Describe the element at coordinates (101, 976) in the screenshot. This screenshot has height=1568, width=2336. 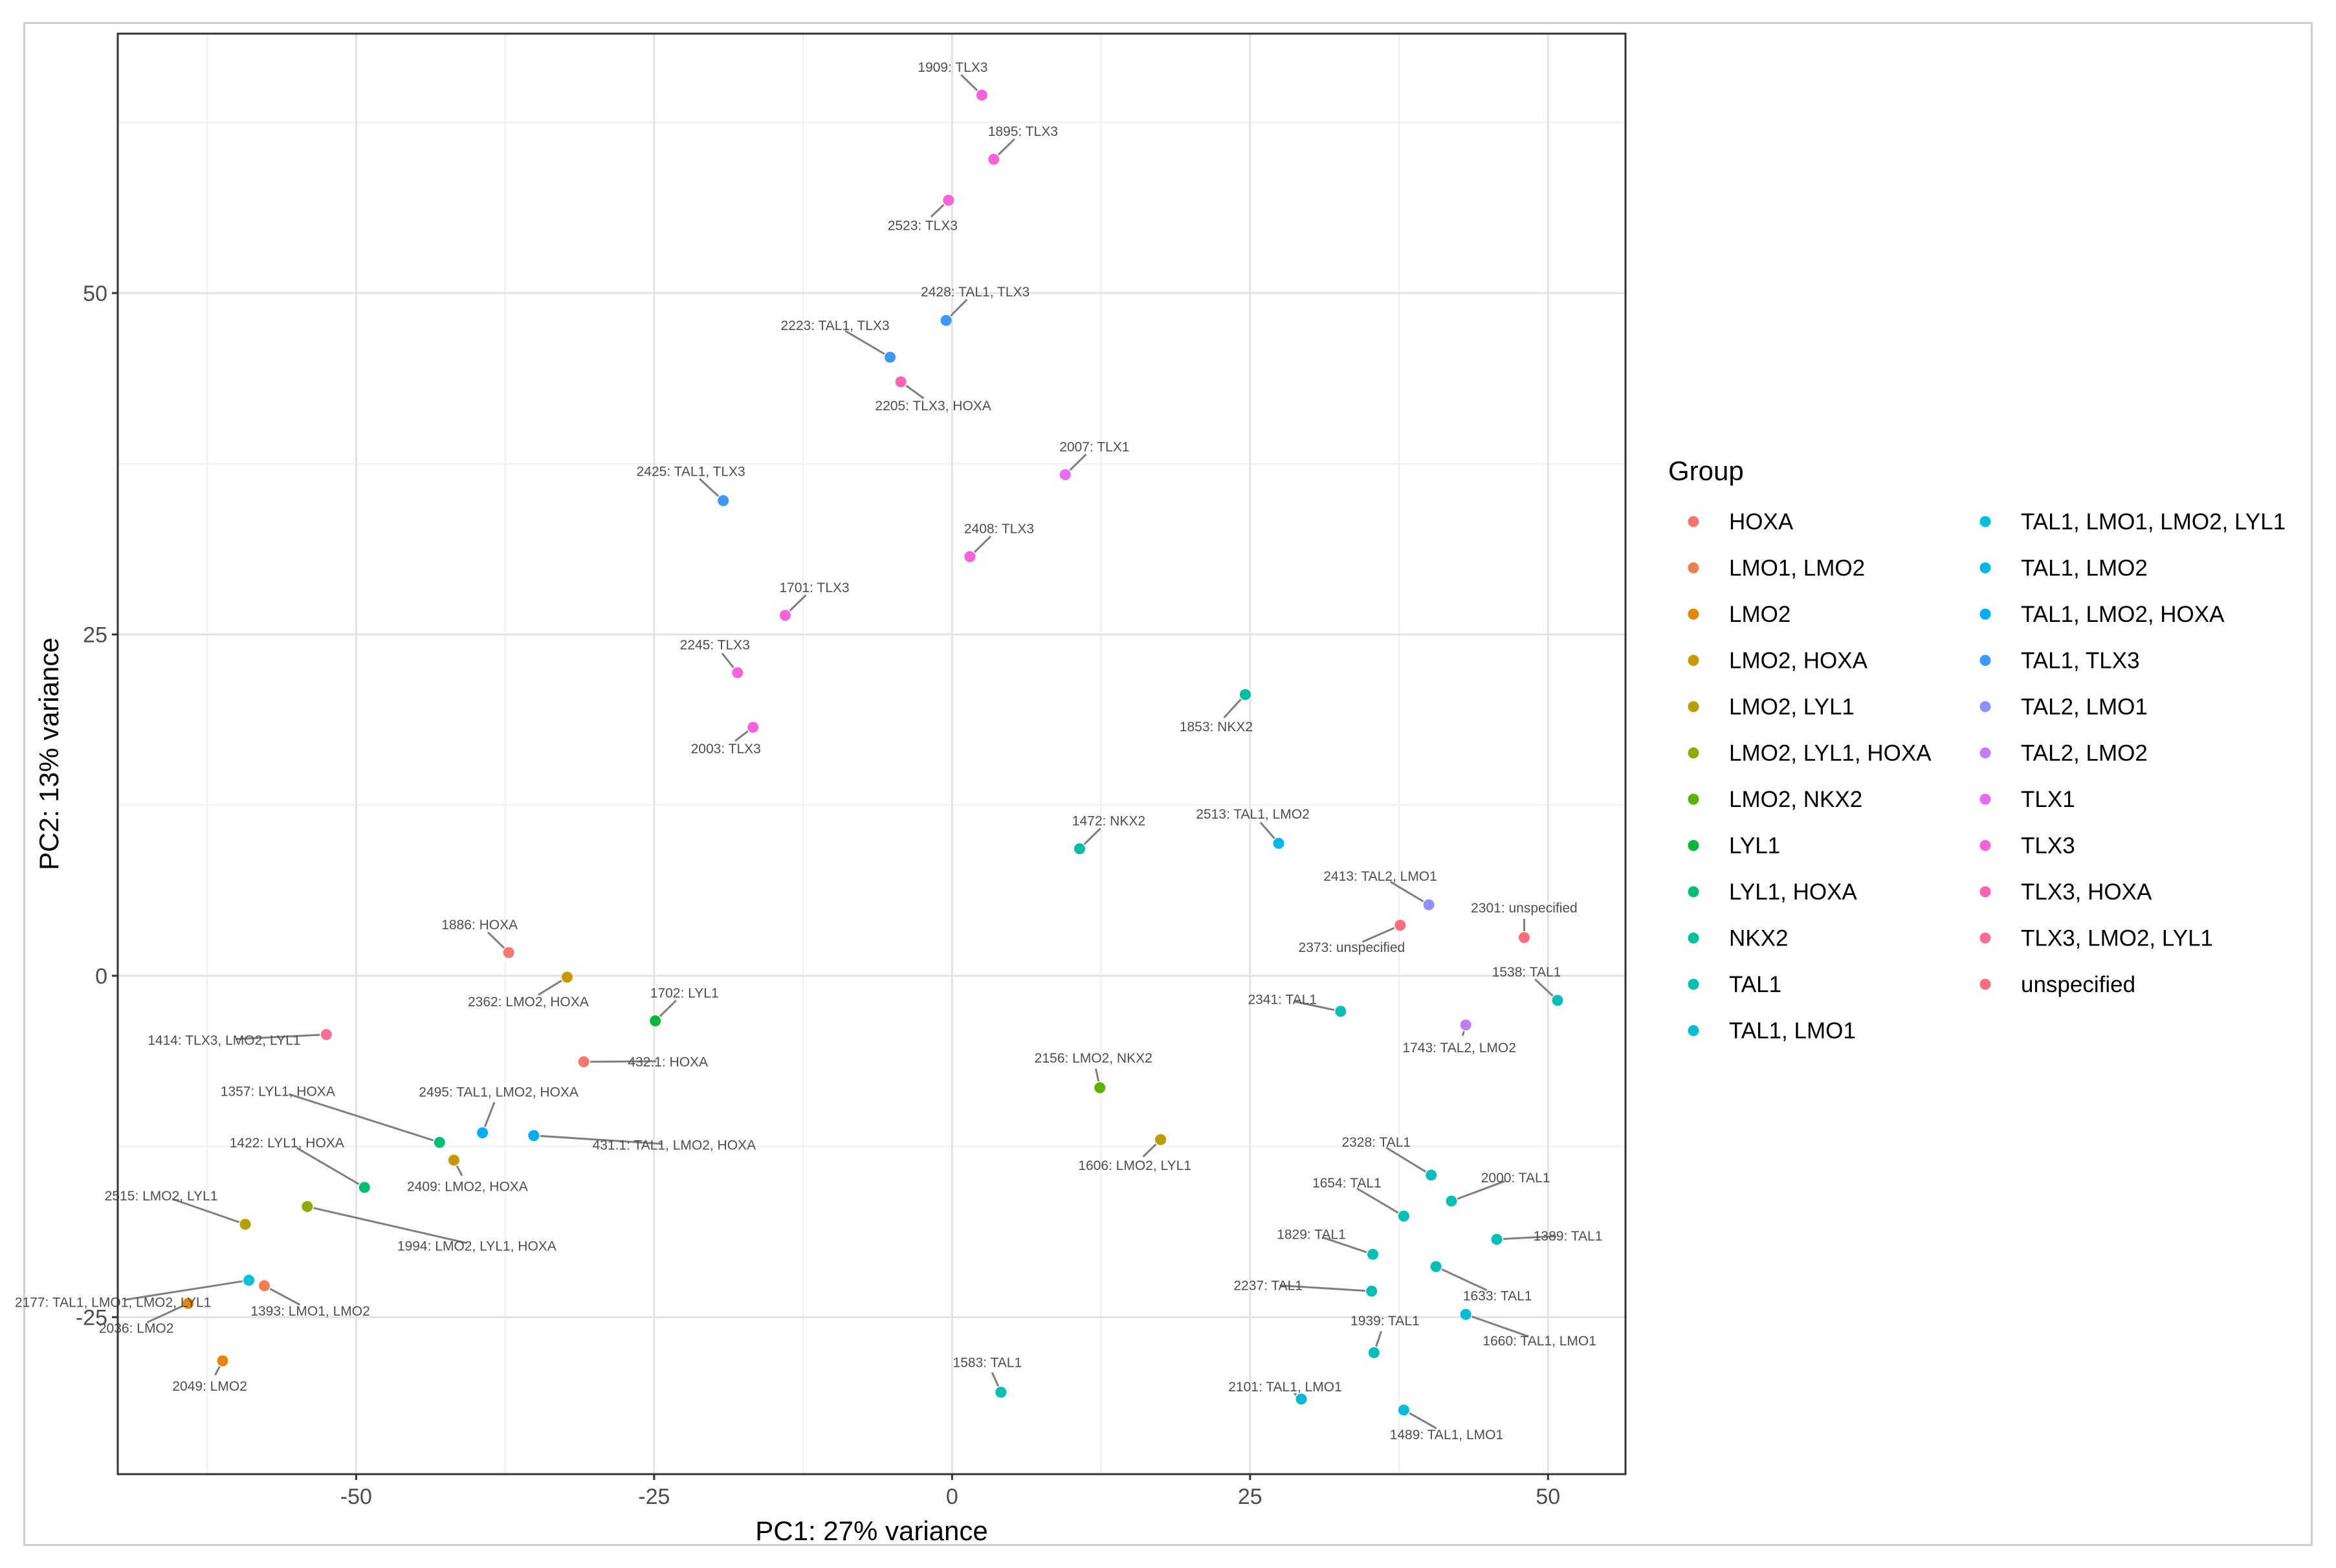
I see `y-tick-label: 0` at that location.